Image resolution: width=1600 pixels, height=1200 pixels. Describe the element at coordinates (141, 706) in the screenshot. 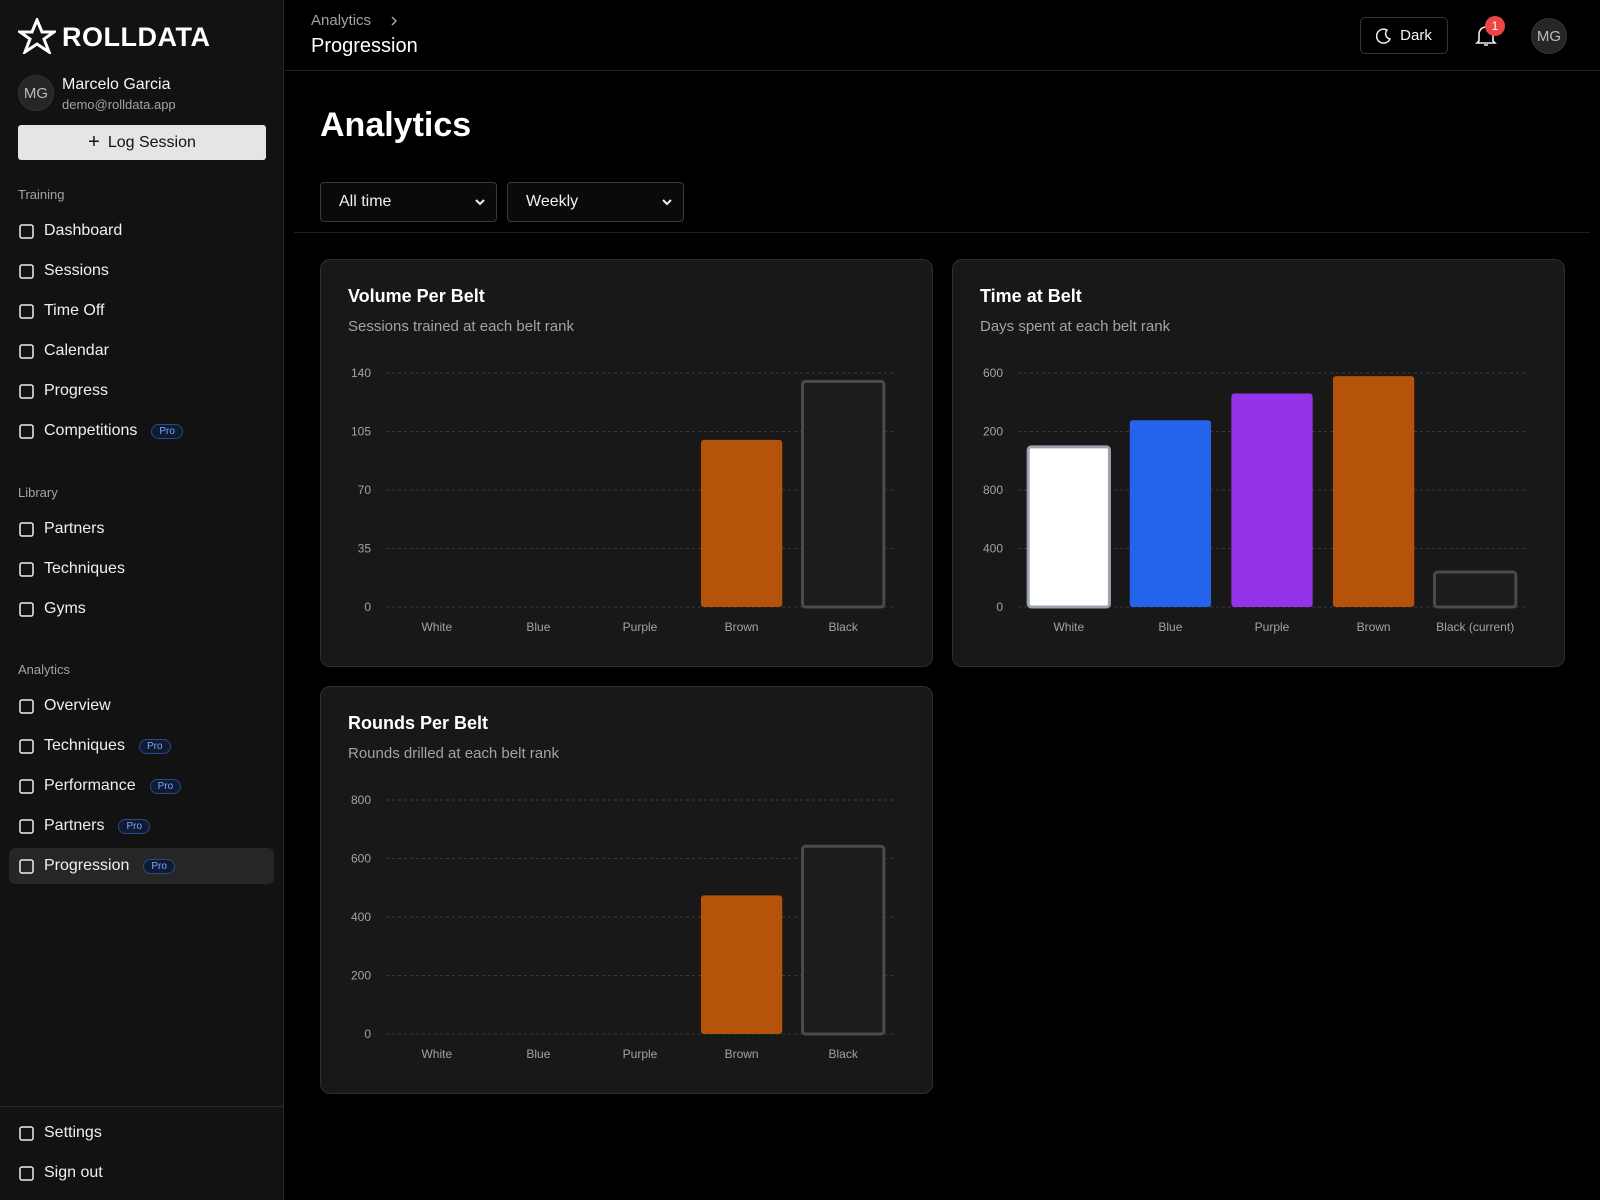

I see `nav-item: Overview` at that location.